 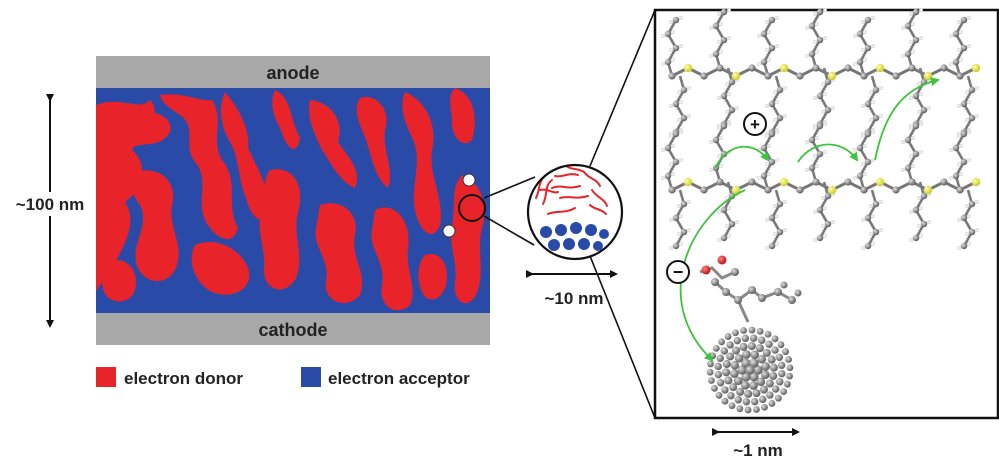 I want to click on cathode-electrode, so click(x=293, y=329).